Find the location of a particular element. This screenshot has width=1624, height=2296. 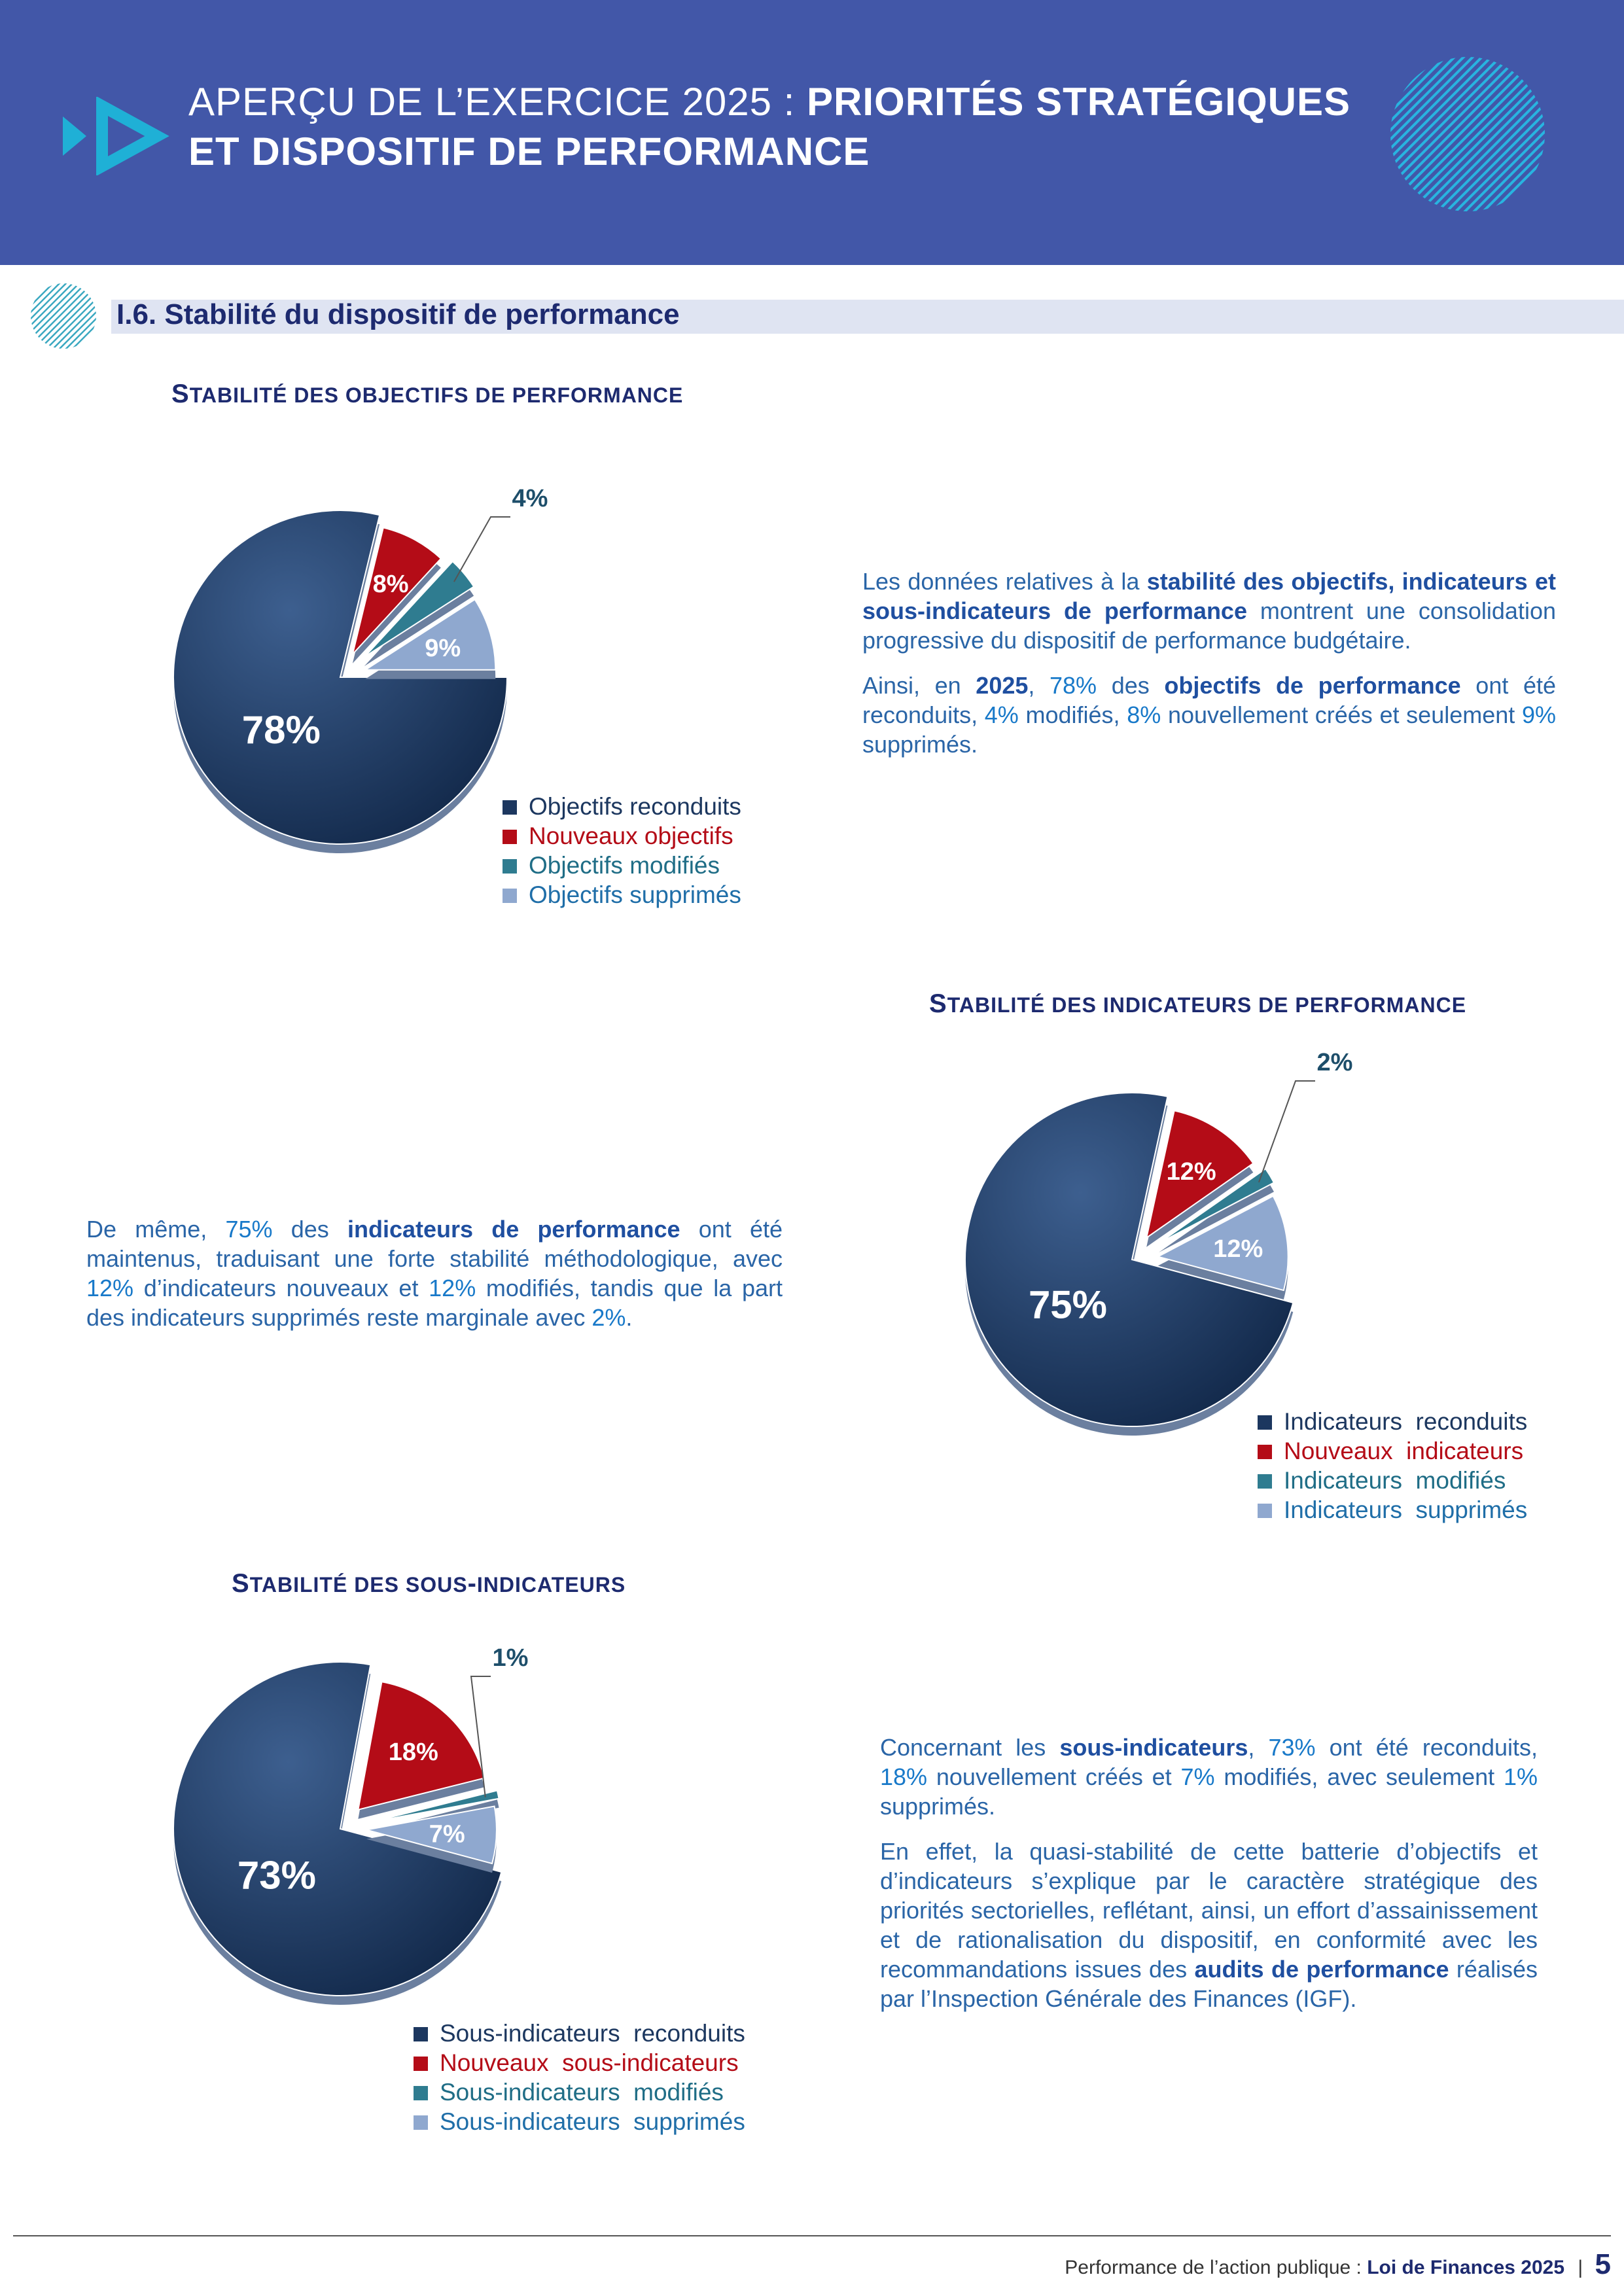

legend-item: Indicateurs supprimés is located at coordinates (1392, 1510).